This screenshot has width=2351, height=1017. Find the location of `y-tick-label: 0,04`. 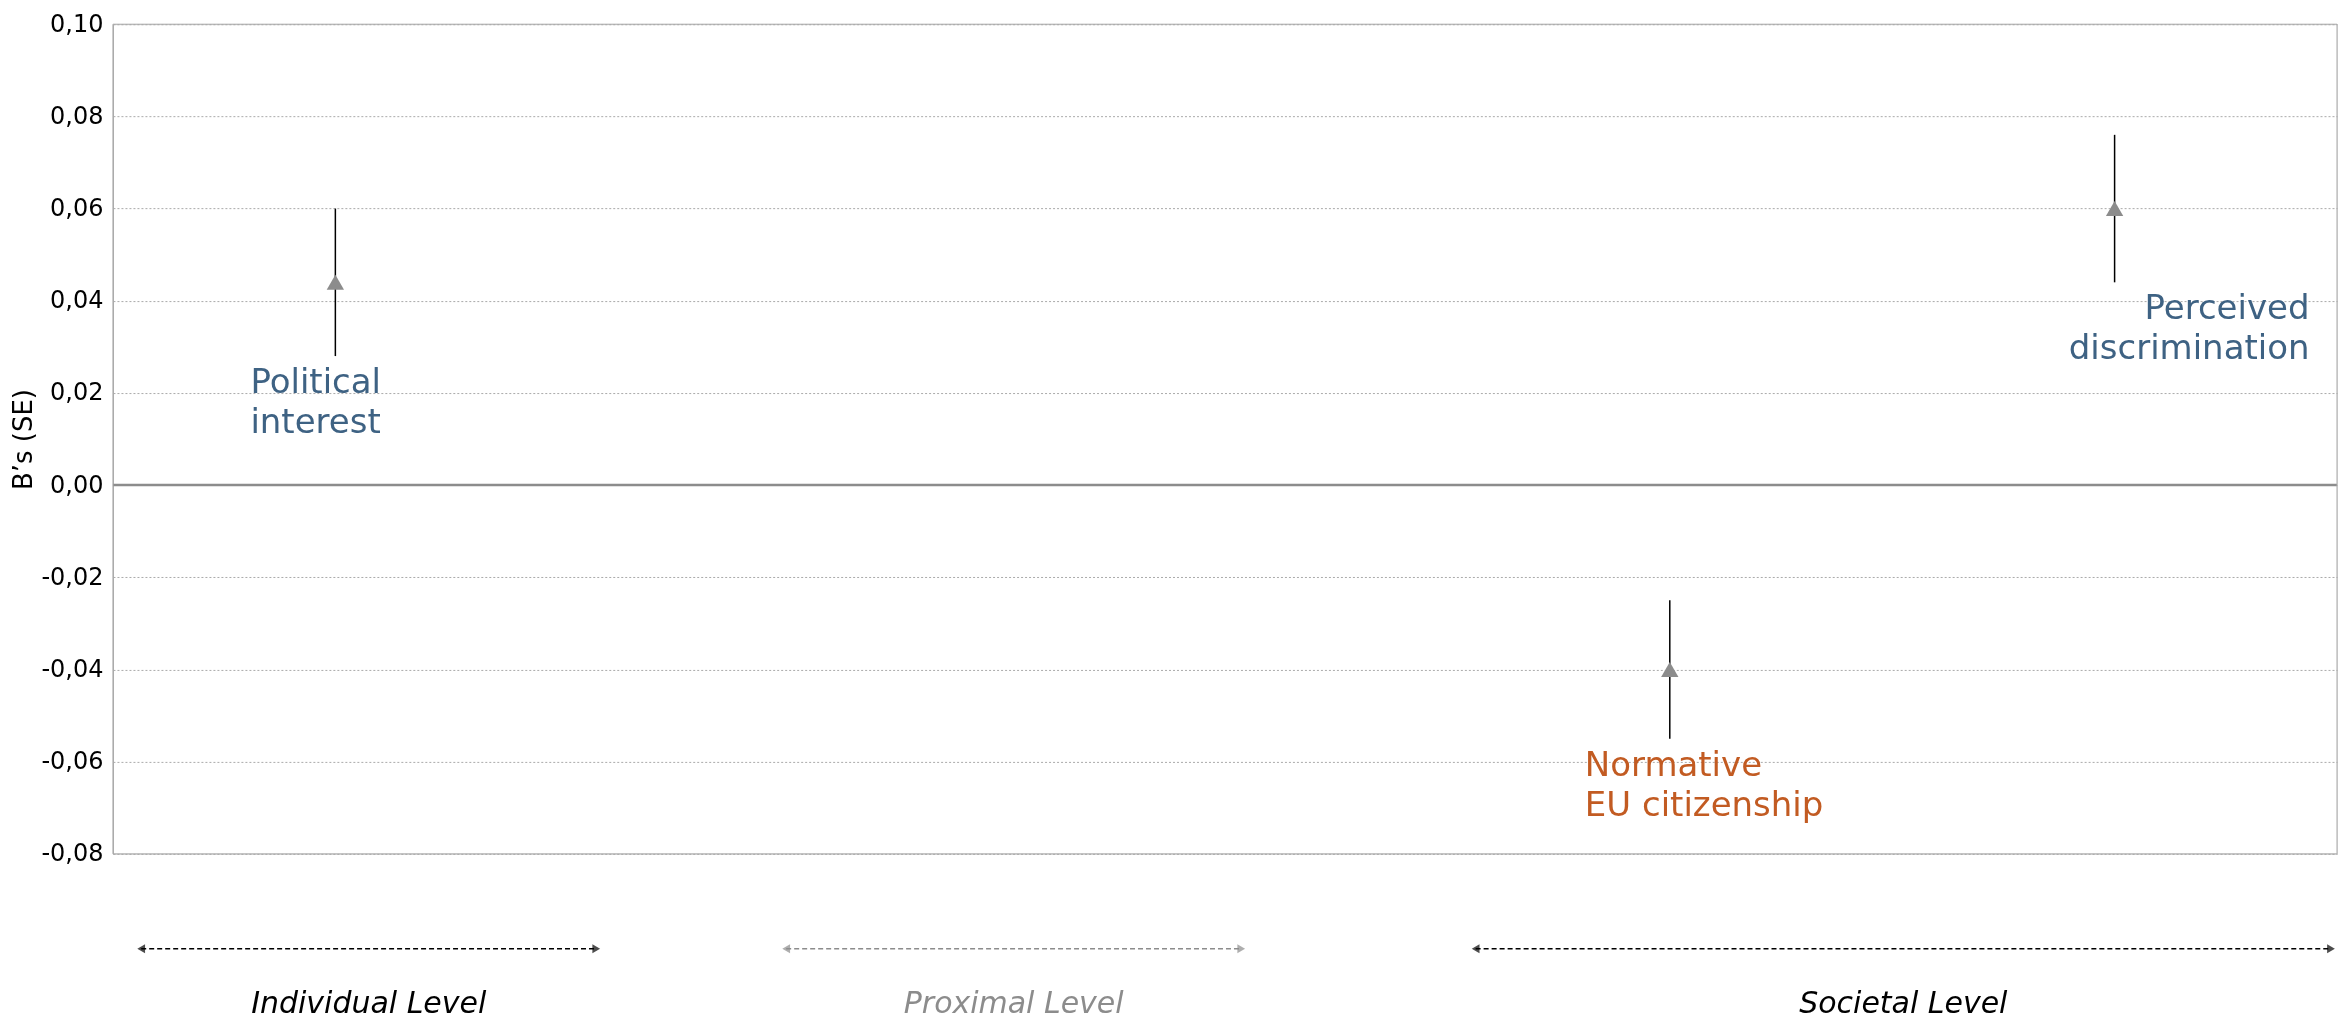

y-tick-label: 0,04 is located at coordinates (77, 300).